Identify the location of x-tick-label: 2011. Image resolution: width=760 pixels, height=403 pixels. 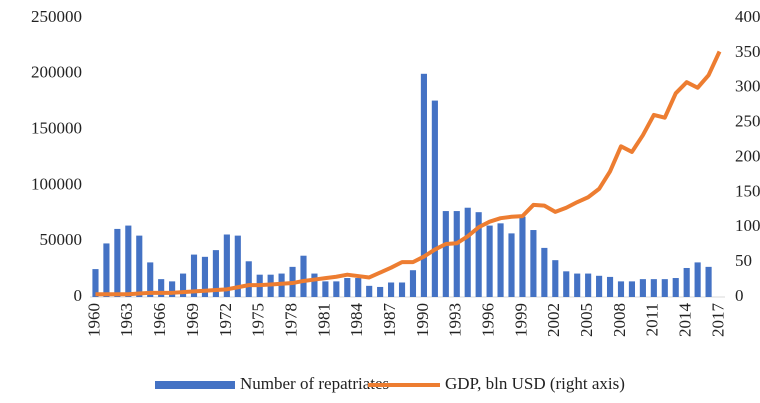
(652, 319).